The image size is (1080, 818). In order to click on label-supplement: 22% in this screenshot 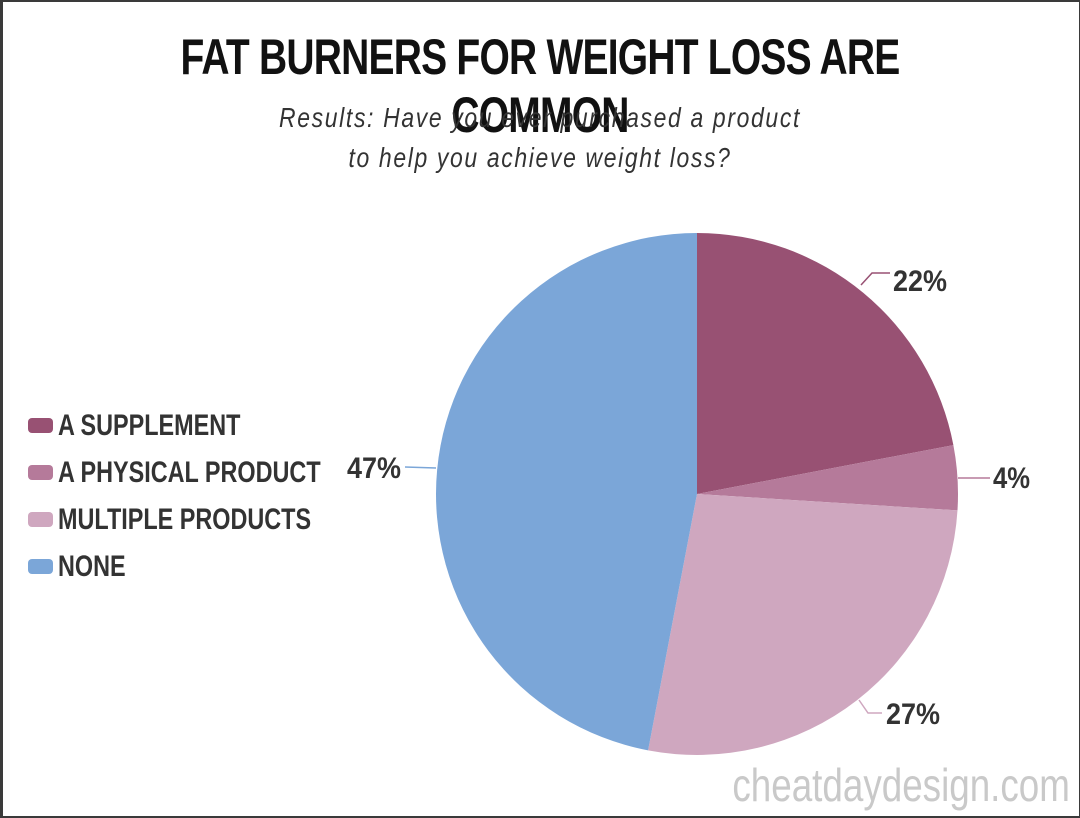, I will do `click(920, 281)`.